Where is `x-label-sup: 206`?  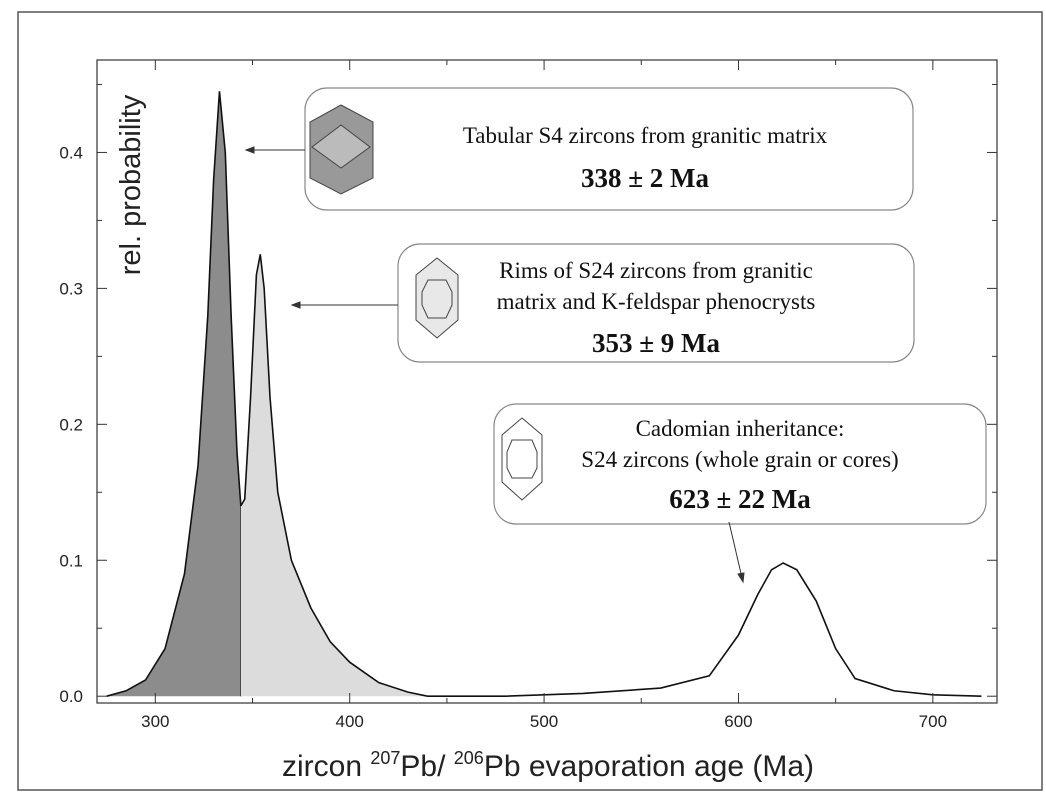 x-label-sup: 206 is located at coordinates (469, 758).